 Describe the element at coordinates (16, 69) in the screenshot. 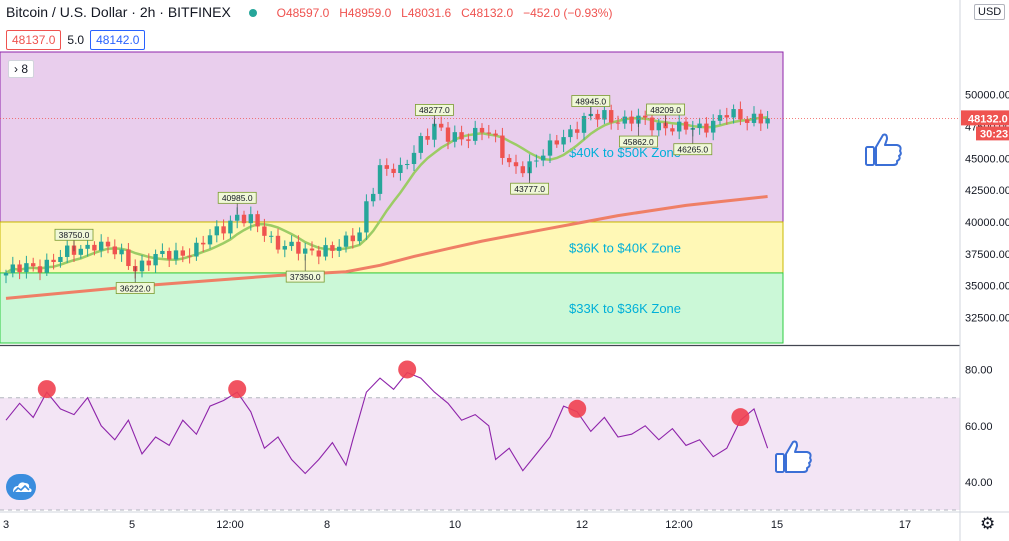

I see `chevron-icon: ›` at that location.